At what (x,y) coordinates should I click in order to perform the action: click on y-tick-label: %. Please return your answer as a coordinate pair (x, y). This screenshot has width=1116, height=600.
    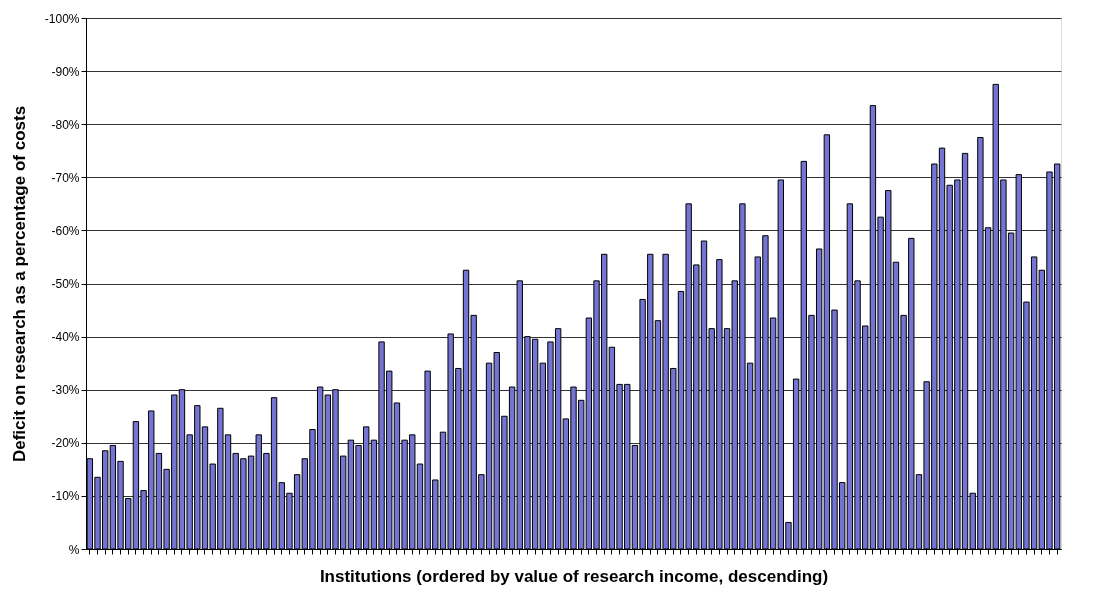
    Looking at the image, I should click on (74, 549).